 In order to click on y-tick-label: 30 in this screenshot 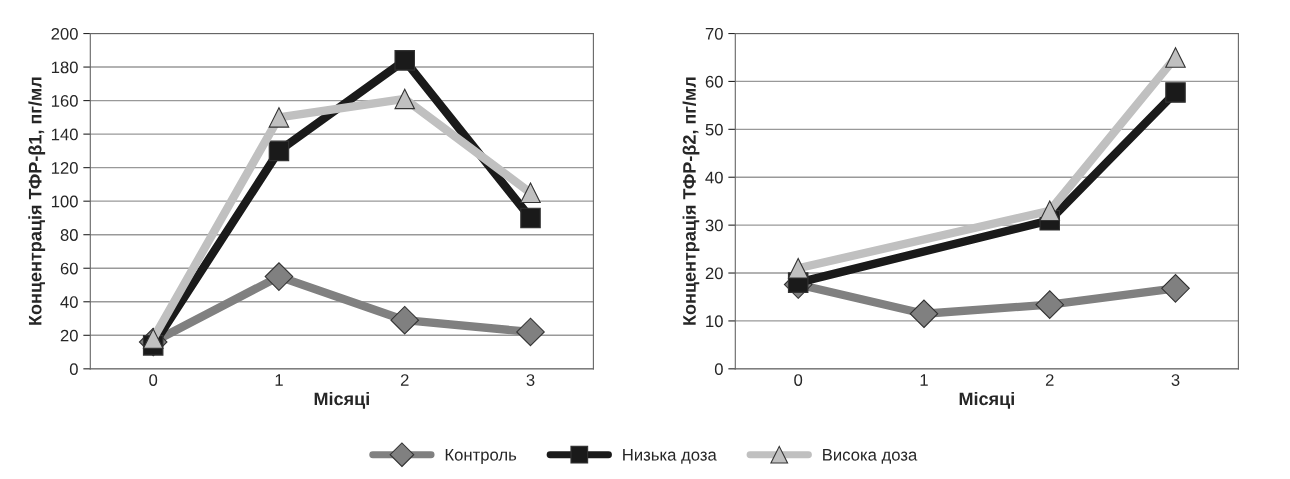, I will do `click(714, 225)`.